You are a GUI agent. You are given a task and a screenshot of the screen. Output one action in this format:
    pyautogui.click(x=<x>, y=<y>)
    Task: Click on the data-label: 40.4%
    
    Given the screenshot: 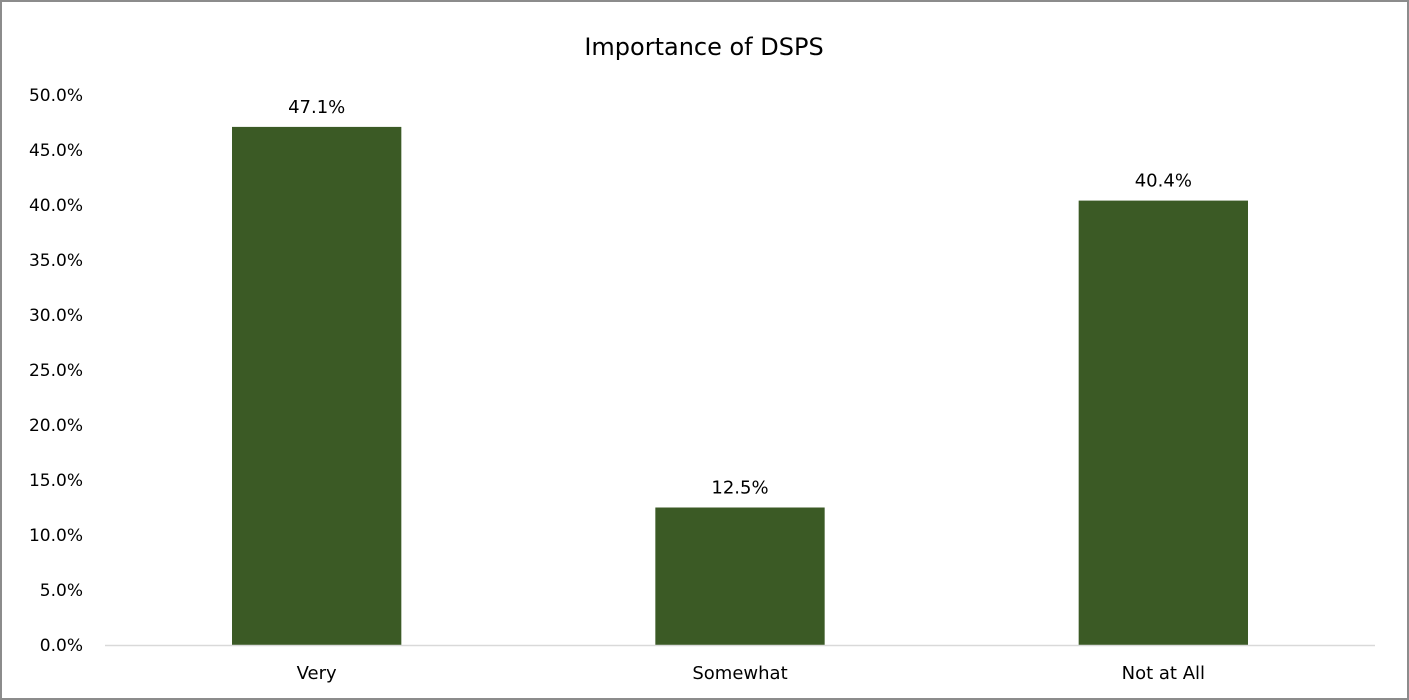 What is the action you would take?
    pyautogui.click(x=1163, y=181)
    